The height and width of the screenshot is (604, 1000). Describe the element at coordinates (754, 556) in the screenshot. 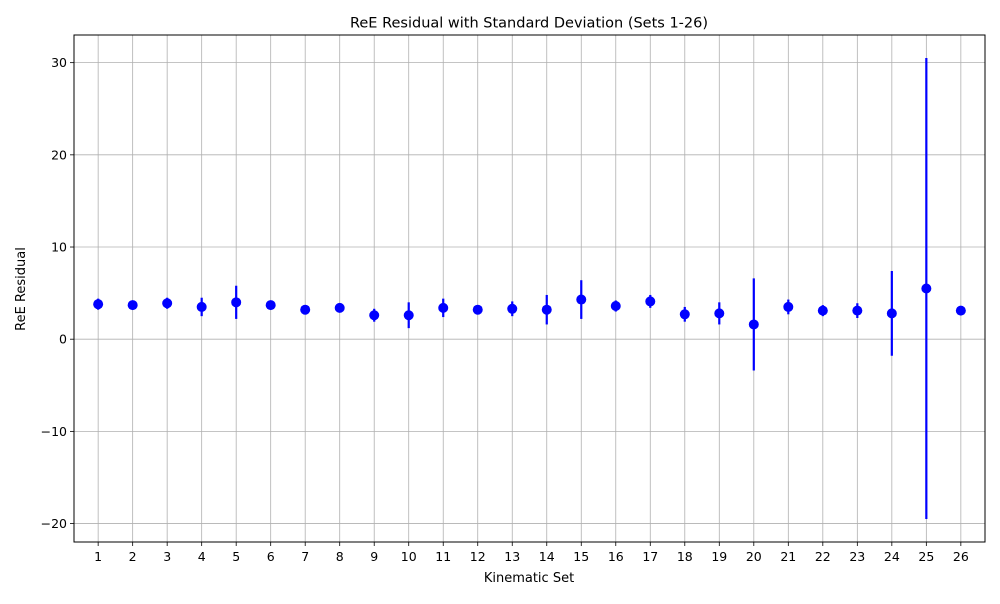

I see `x-tick-label: 20` at that location.